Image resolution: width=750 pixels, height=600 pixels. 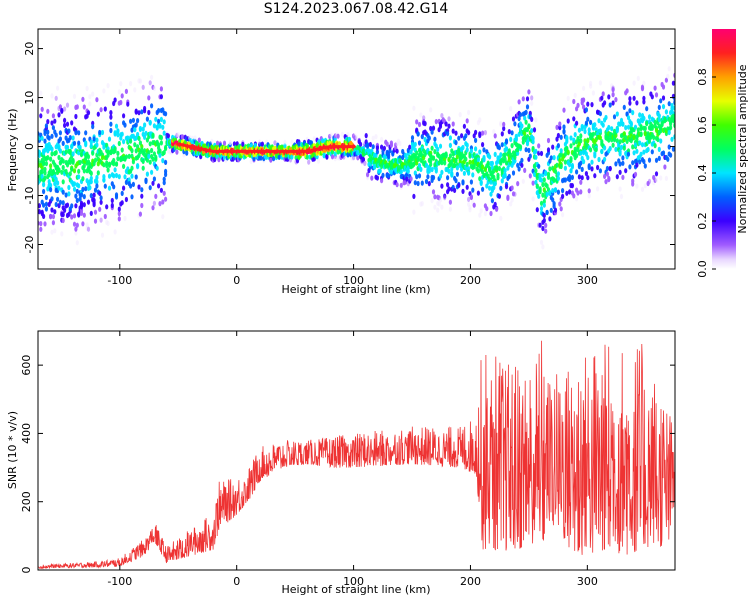 What do you see at coordinates (470, 280) in the screenshot?
I see `x-tick-label: 200` at bounding box center [470, 280].